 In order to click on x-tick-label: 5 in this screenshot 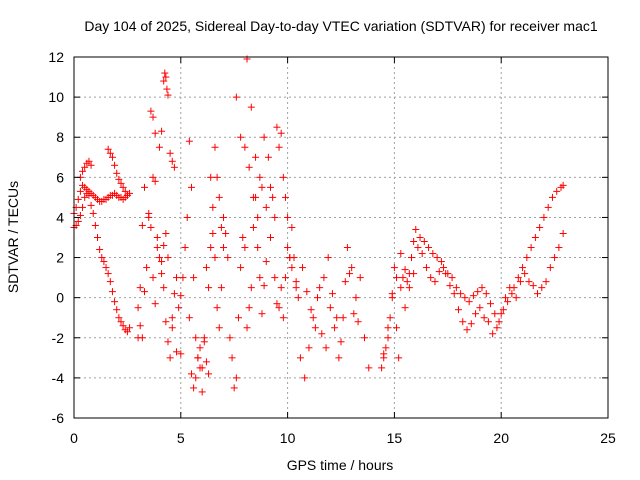, I will do `click(181, 438)`.